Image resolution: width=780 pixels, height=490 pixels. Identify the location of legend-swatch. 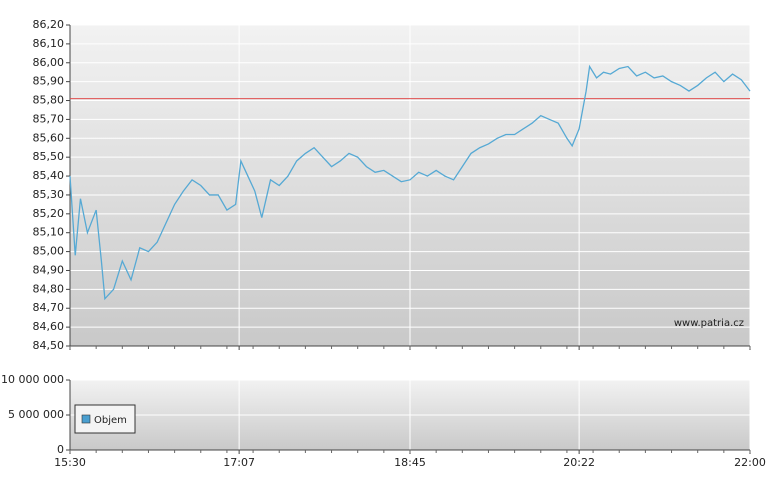
(86, 419).